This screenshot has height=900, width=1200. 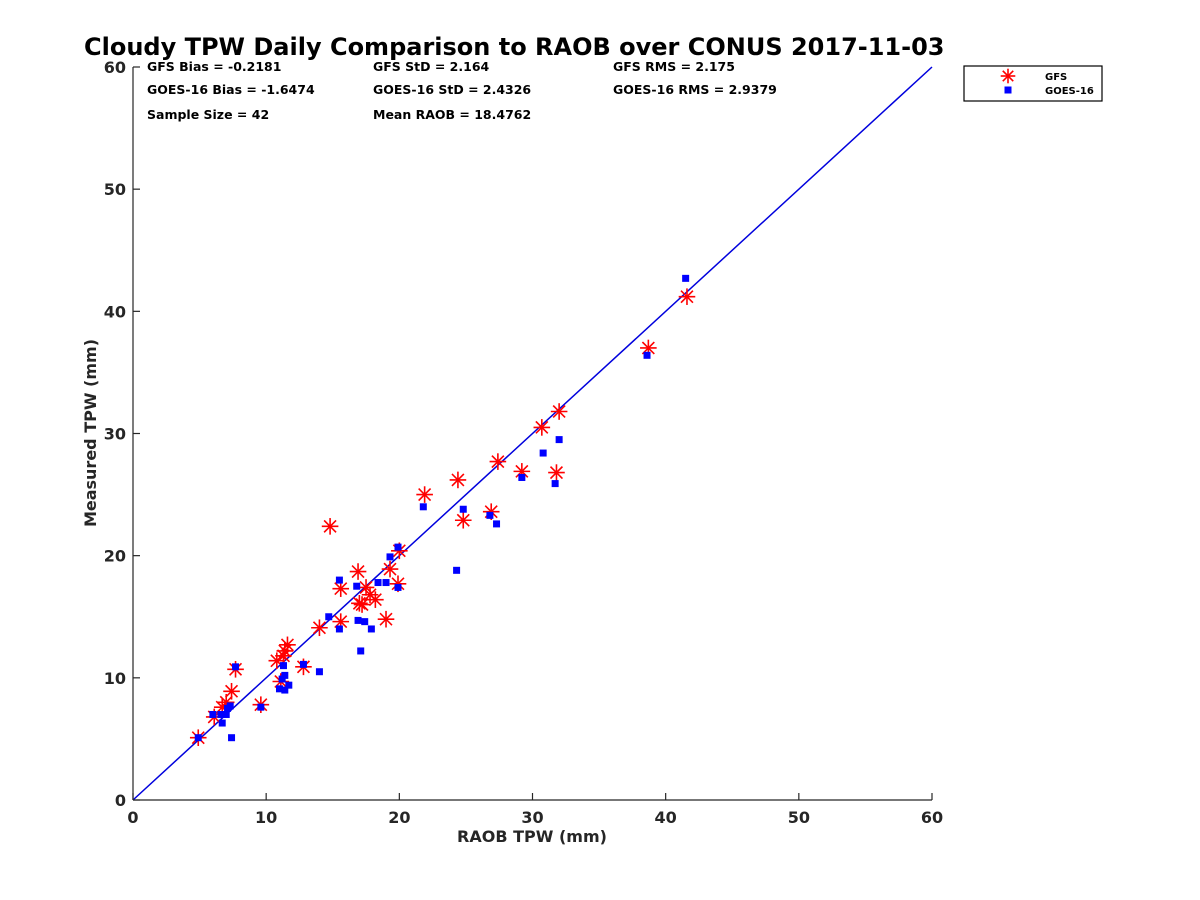 I want to click on stat-text: GOES-16 RMS = 2.9379, so click(x=695, y=89).